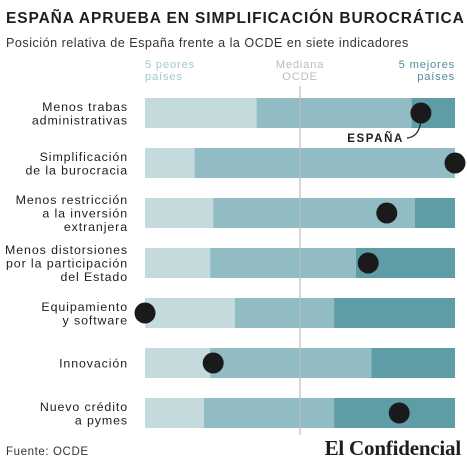  I want to click on category-label: Equipamiento y software, so click(84, 314).